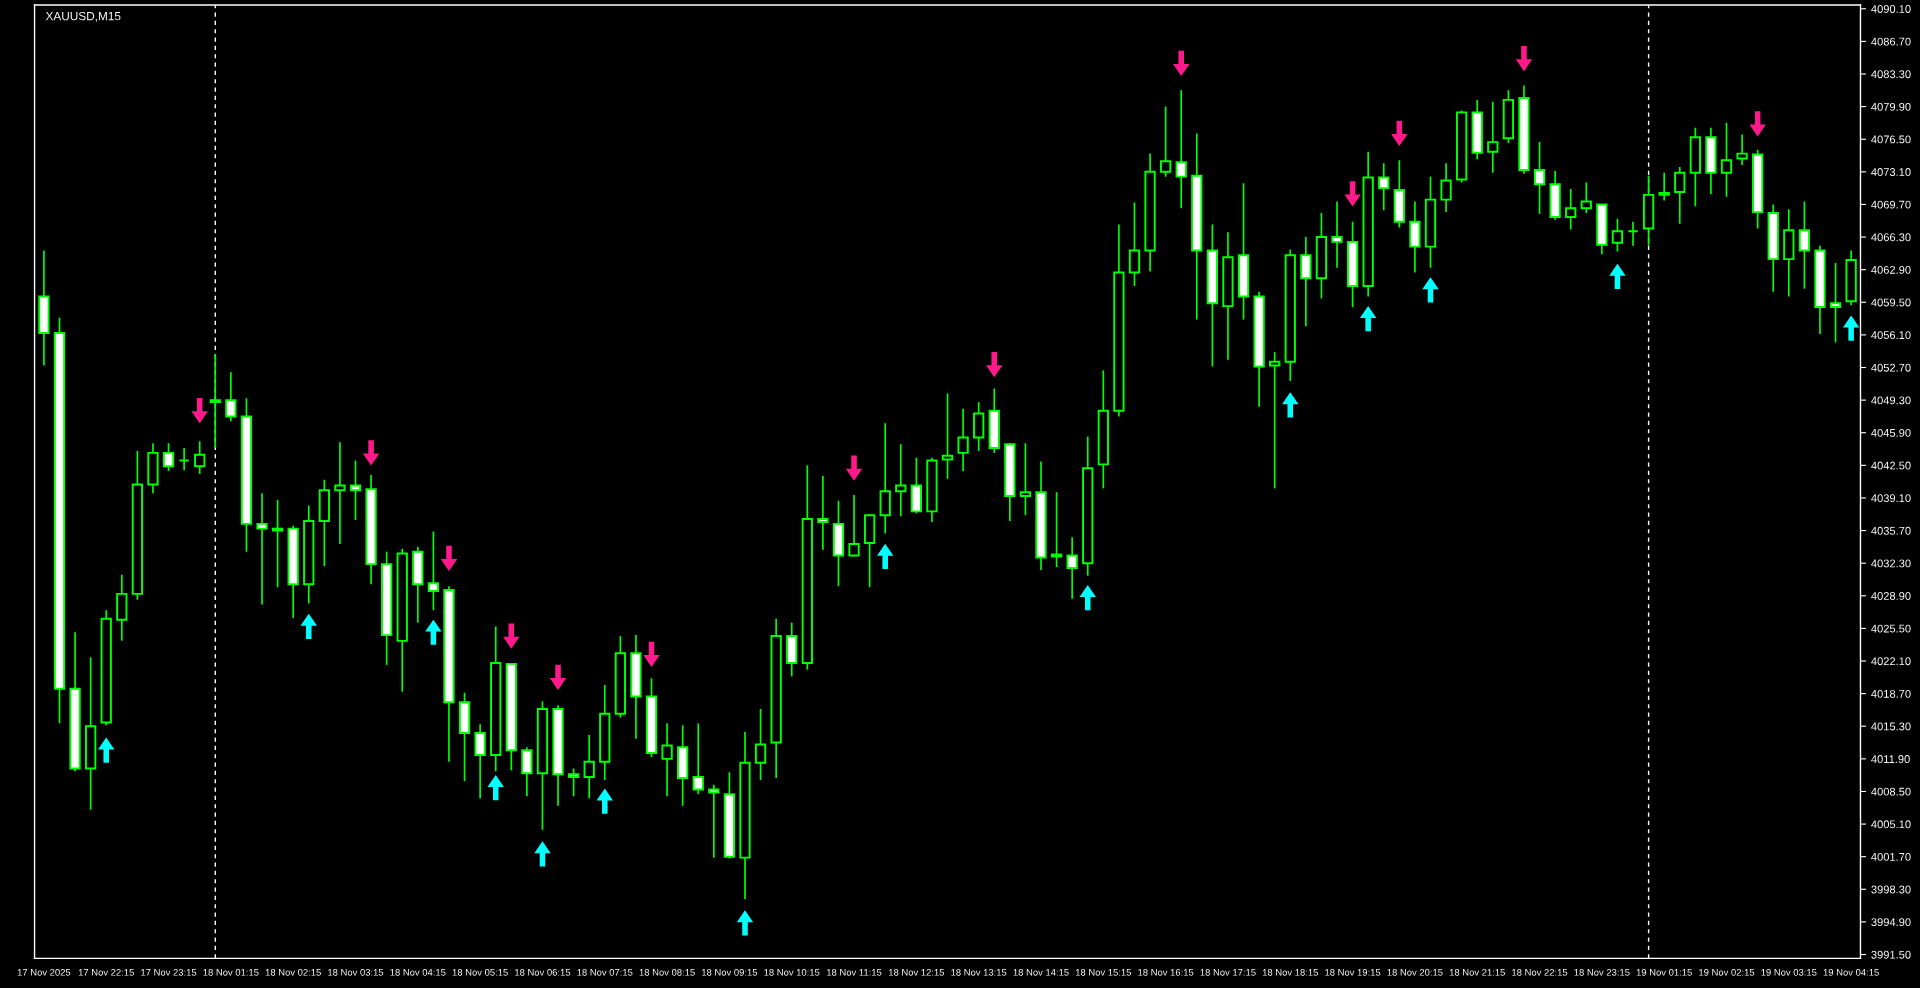  I want to click on x-tick-label: 18 Nov 18:15, so click(1290, 972).